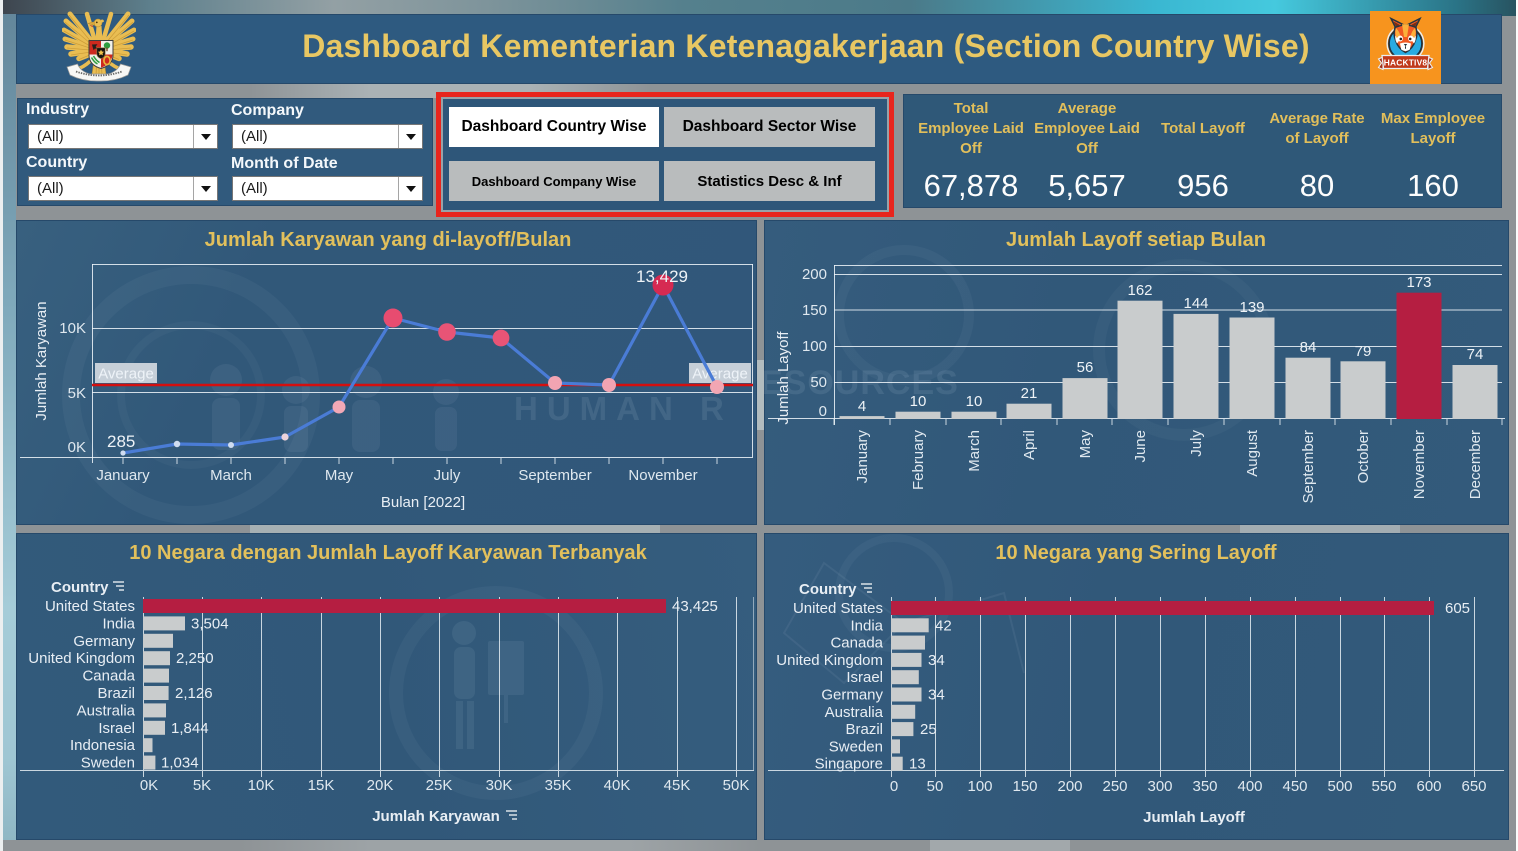 This screenshot has width=1518, height=851. Describe the element at coordinates (1085, 367) in the screenshot. I see `svg-text: 56` at that location.